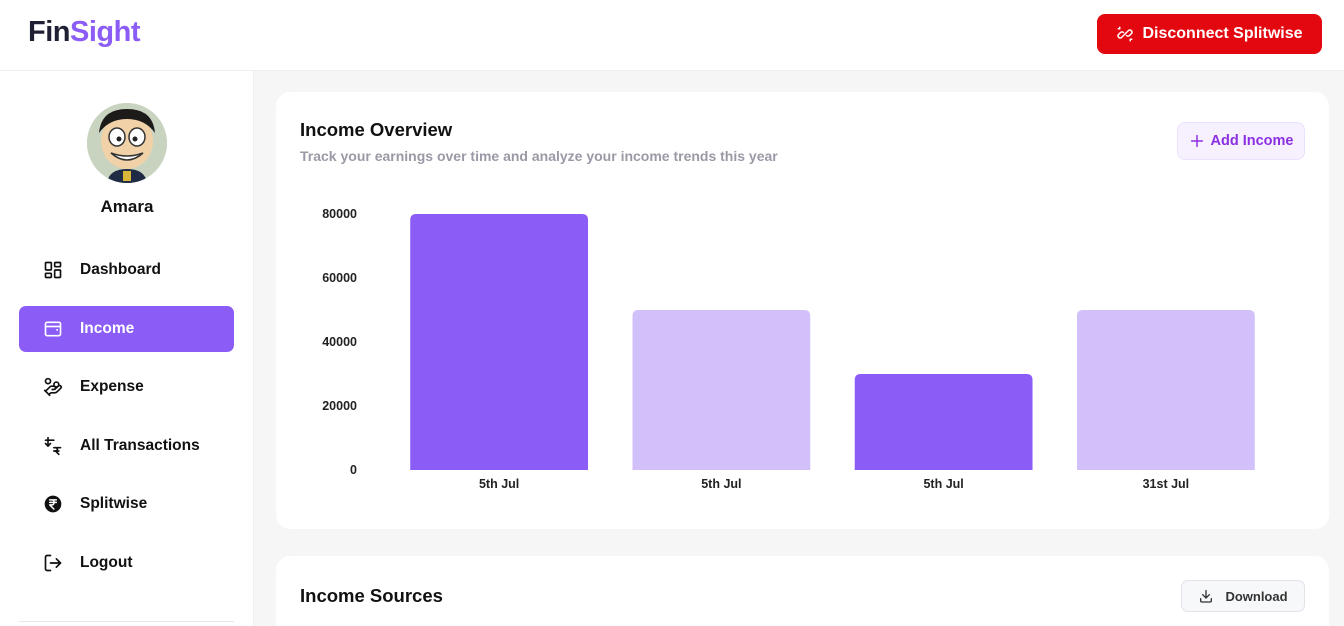  I want to click on sidebar-item-logout: Logout, so click(126, 563).